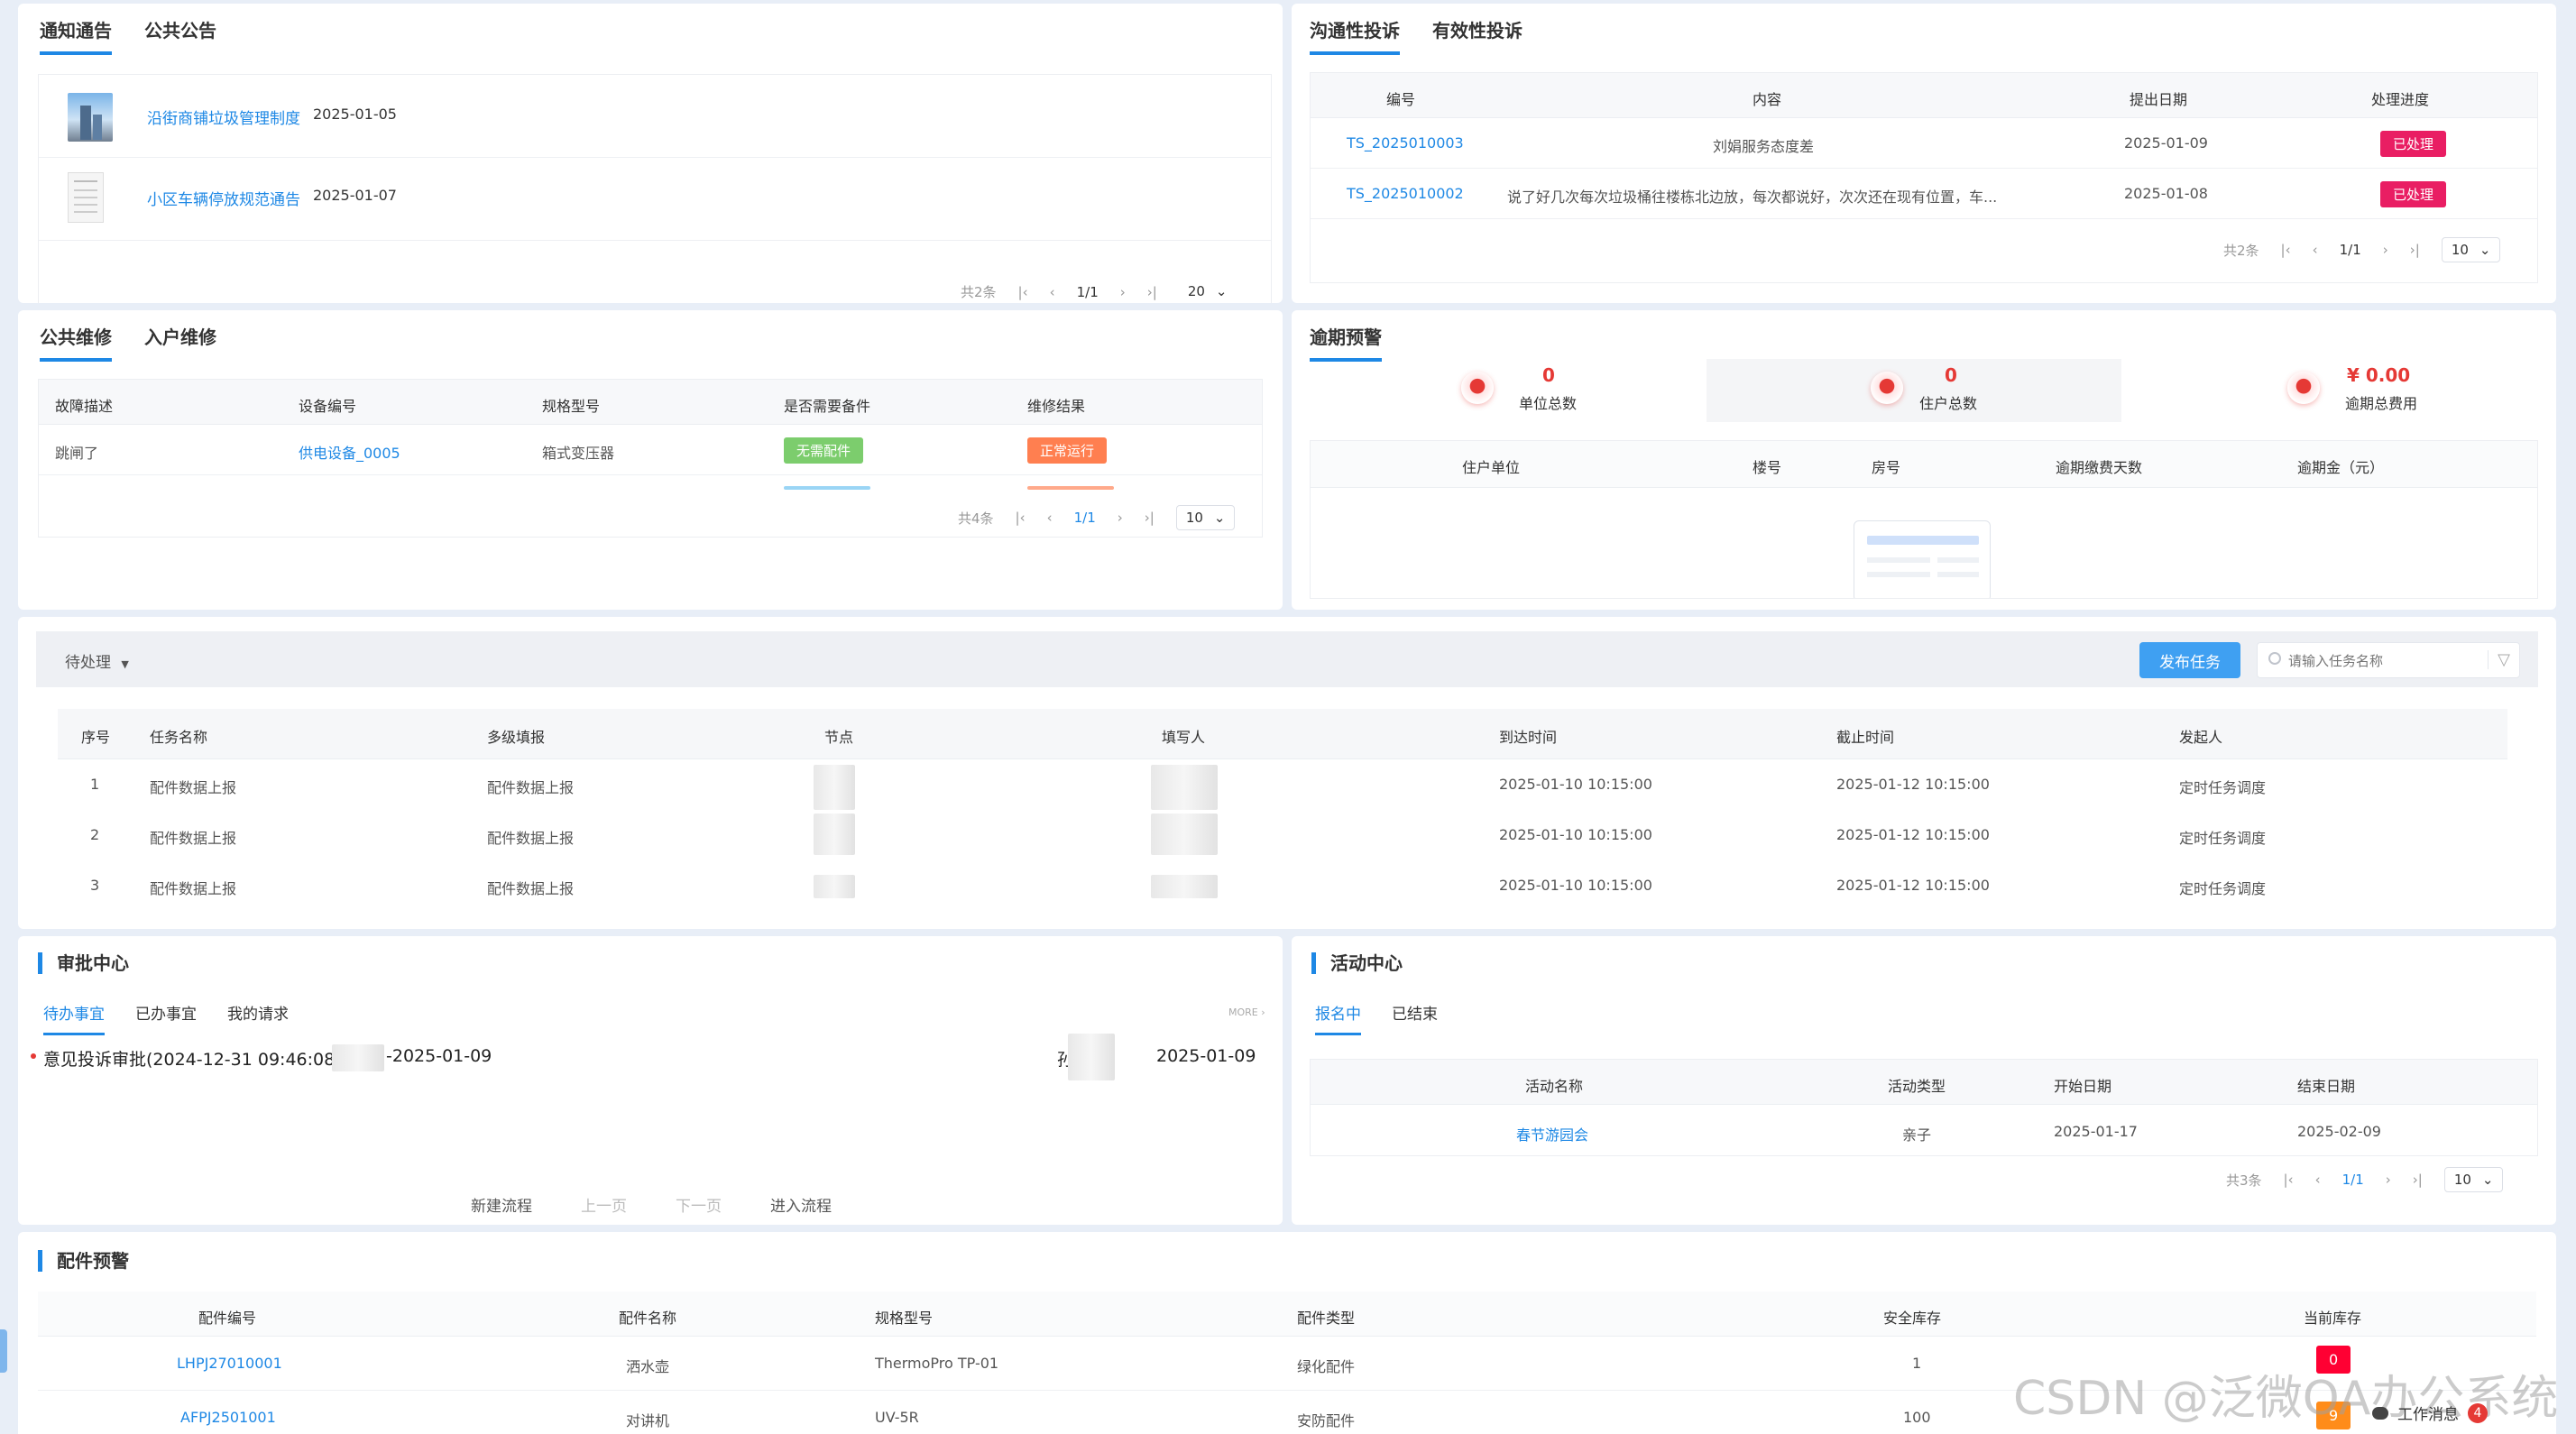 This screenshot has height=1434, width=2576. I want to click on publish-task-button: 发布任务, so click(2189, 660).